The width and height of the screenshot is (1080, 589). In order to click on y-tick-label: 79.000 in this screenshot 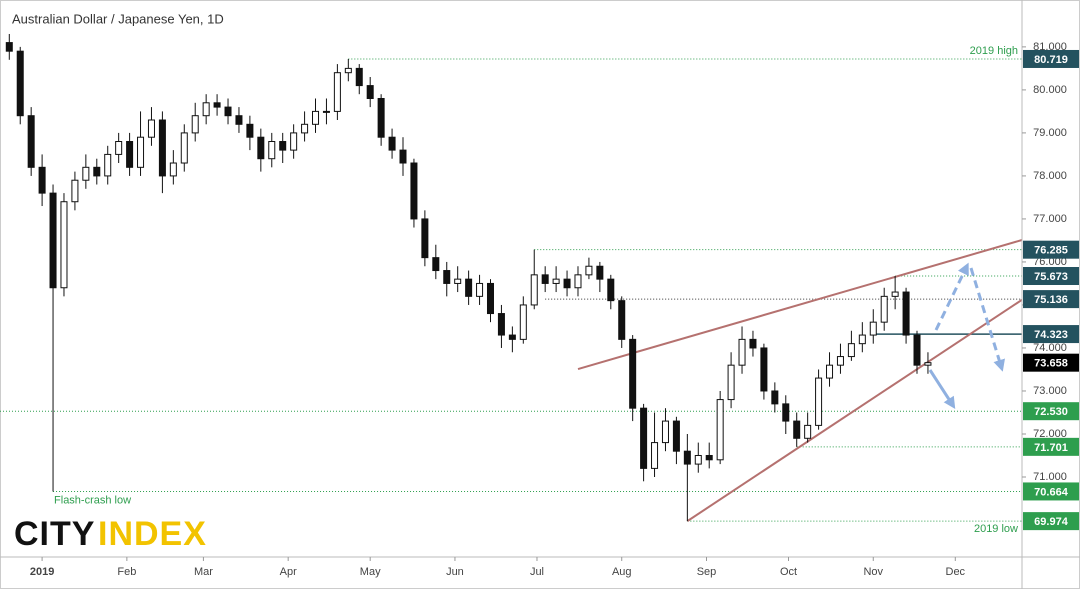, I will do `click(1050, 133)`.